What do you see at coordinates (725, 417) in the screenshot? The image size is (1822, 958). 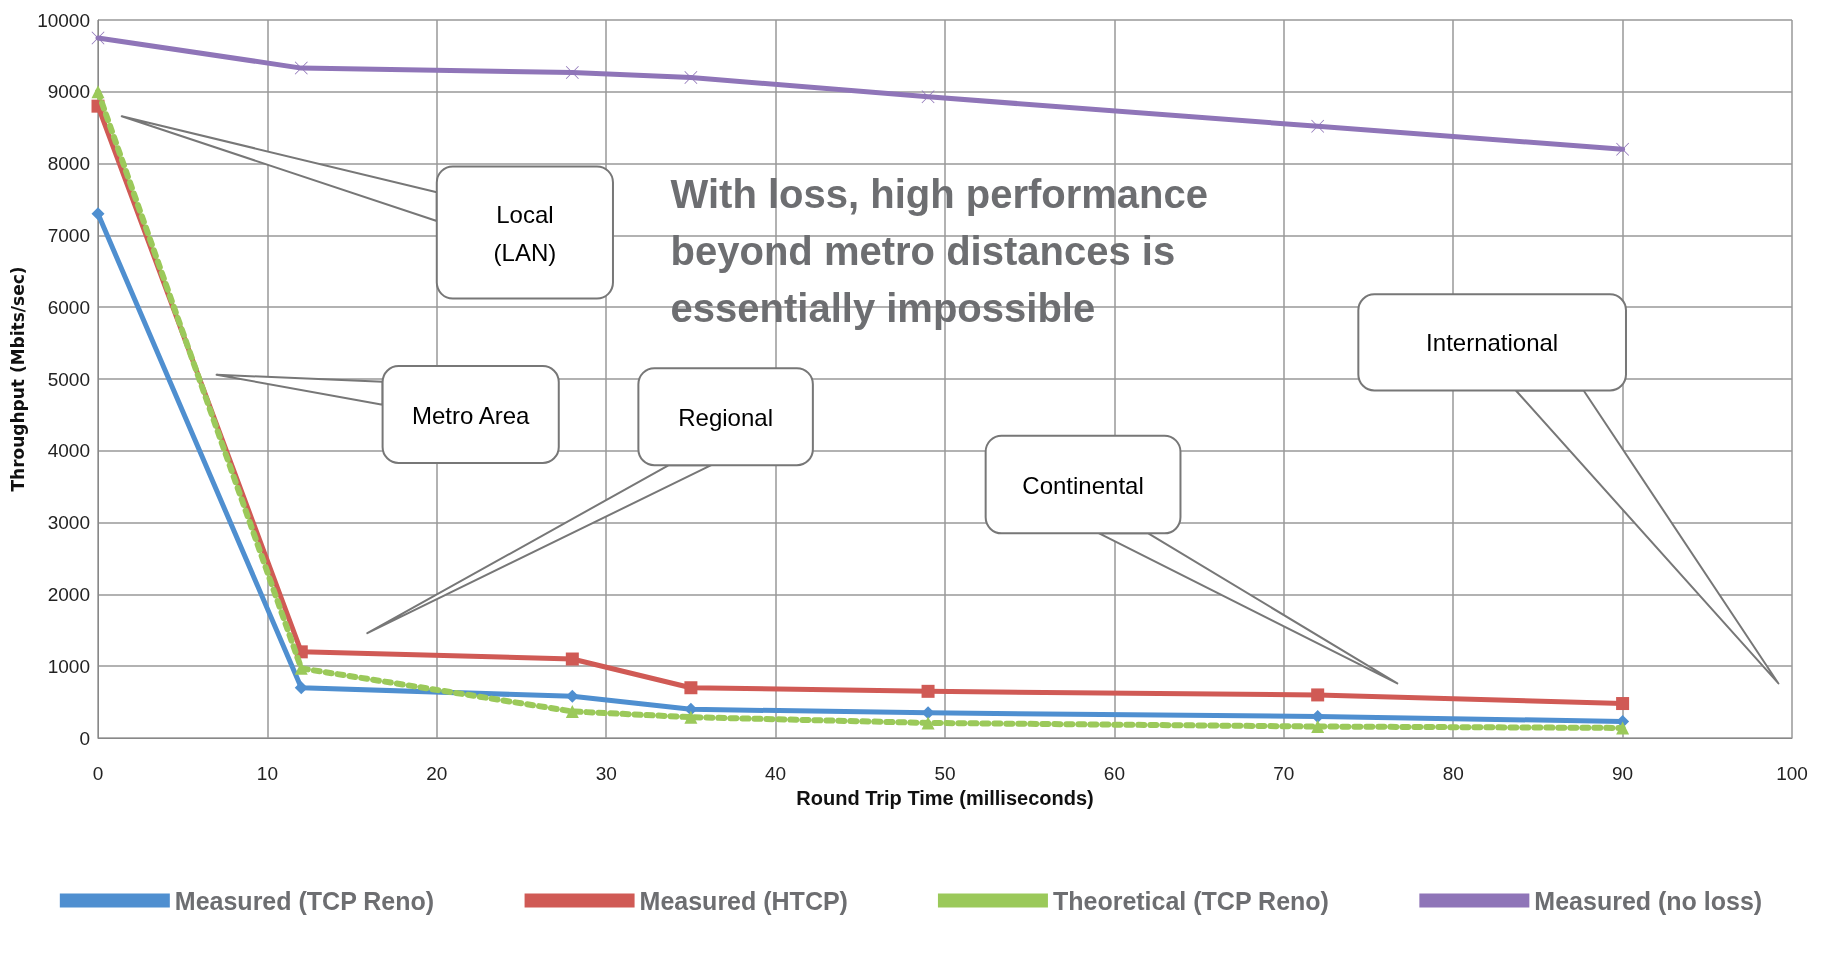 I see `annotation: Regional` at bounding box center [725, 417].